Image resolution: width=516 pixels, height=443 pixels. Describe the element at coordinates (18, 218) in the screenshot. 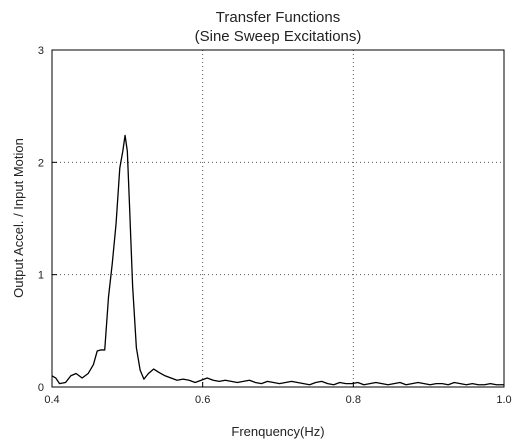

I see `y-axis-label: Output Accel. / Input Motion` at that location.